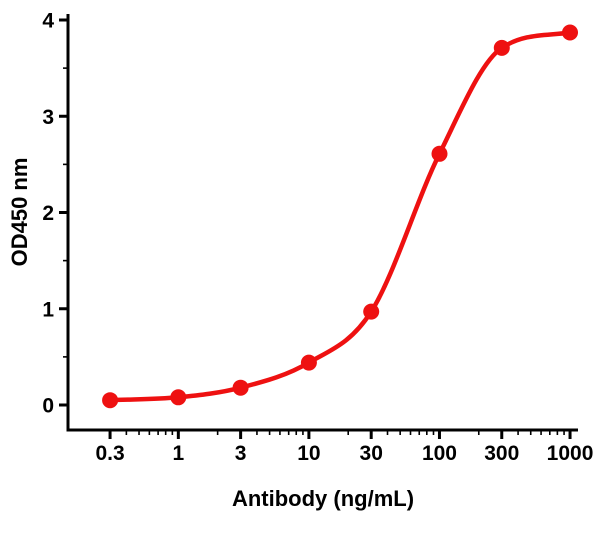  What do you see at coordinates (439, 453) in the screenshot?
I see `x-tick-label: 100` at bounding box center [439, 453].